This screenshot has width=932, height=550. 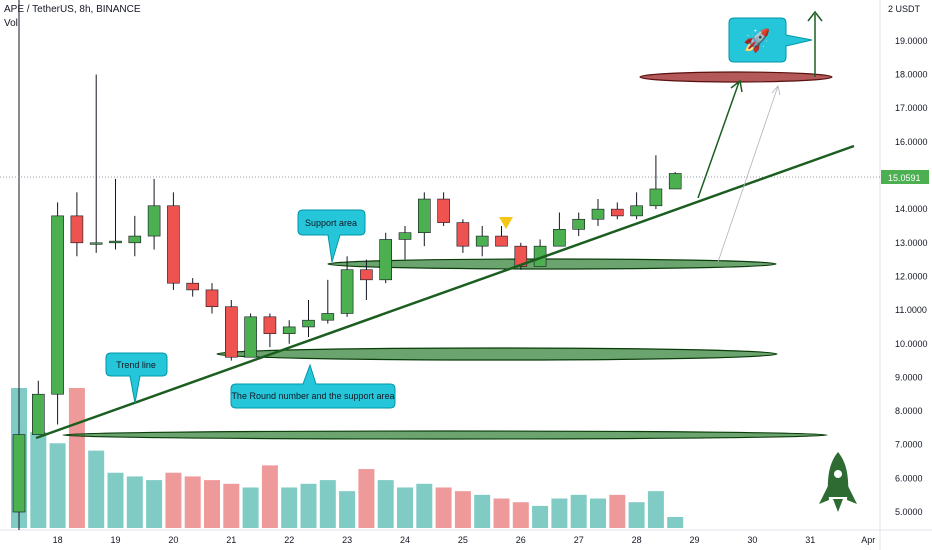 What do you see at coordinates (815, 16) in the screenshot?
I see `flag-pole-head` at bounding box center [815, 16].